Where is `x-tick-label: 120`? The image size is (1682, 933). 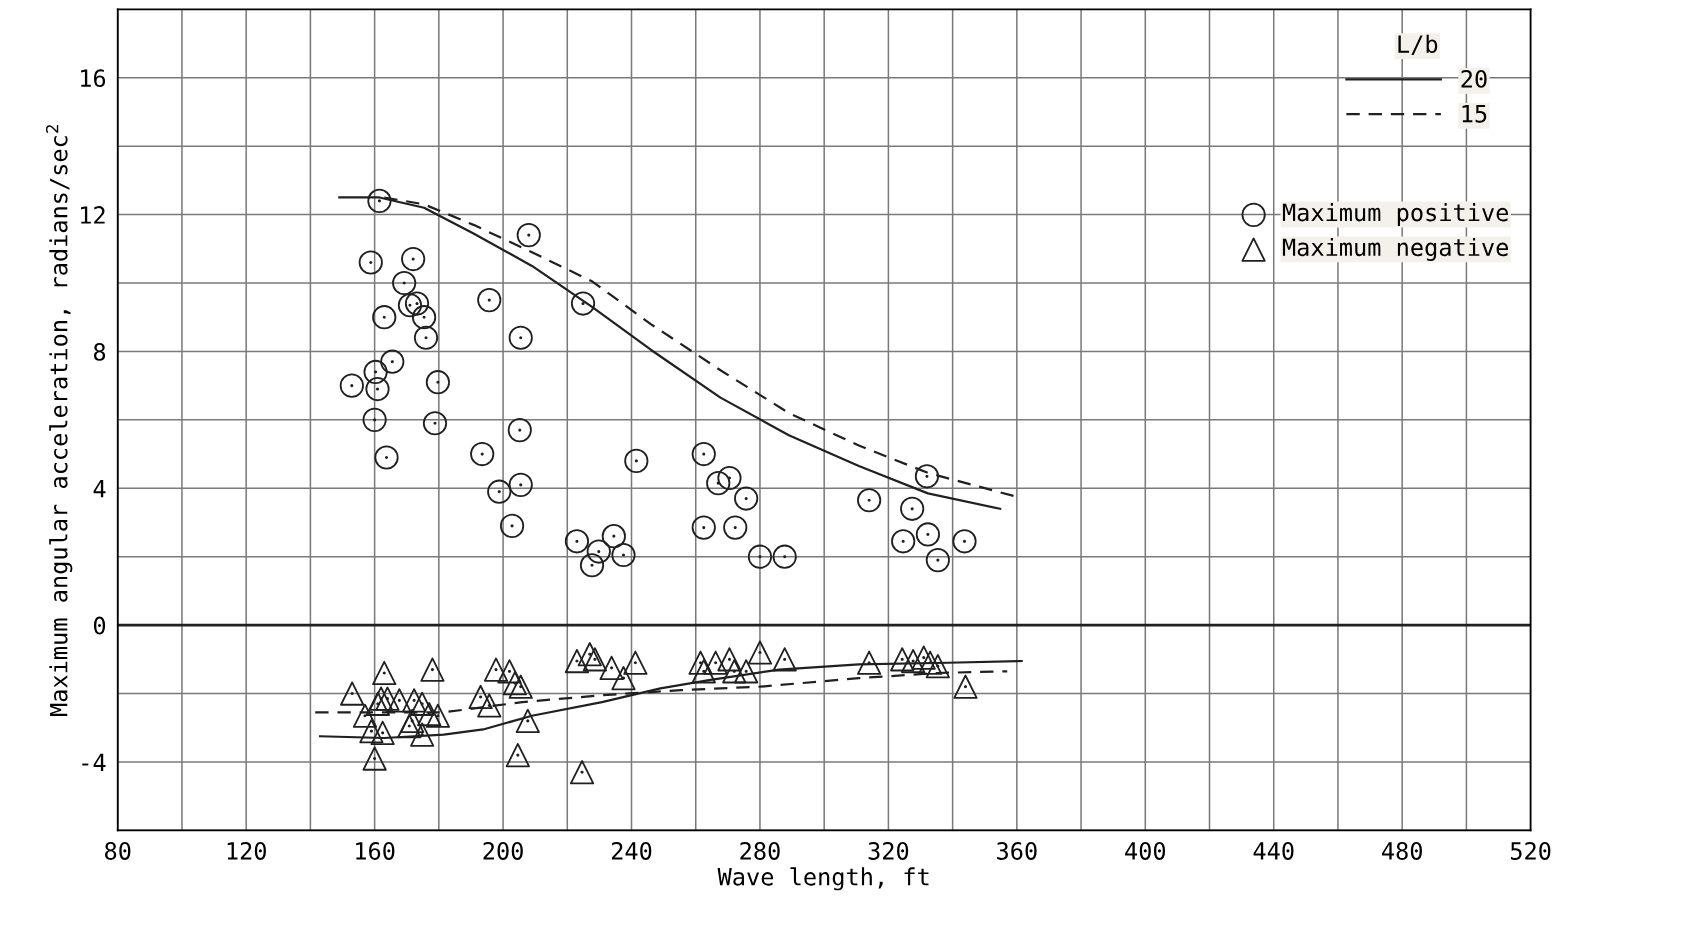 x-tick-label: 120 is located at coordinates (246, 851).